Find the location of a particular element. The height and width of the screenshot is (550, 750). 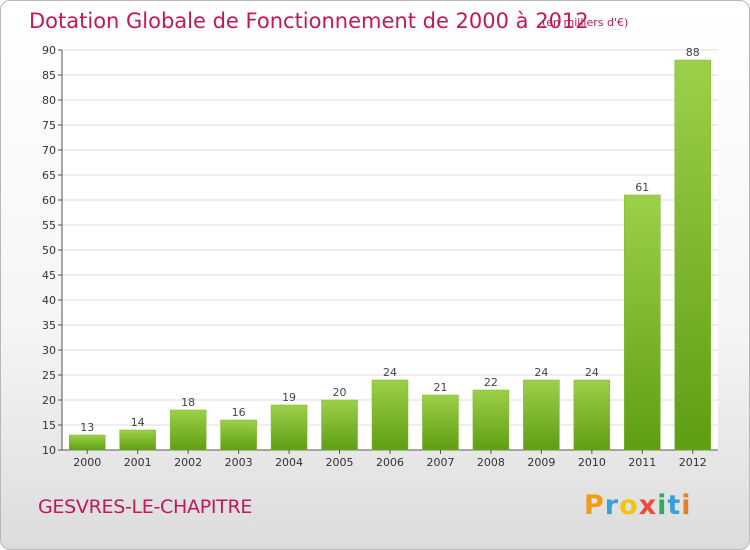

data-label: 16 is located at coordinates (239, 412).